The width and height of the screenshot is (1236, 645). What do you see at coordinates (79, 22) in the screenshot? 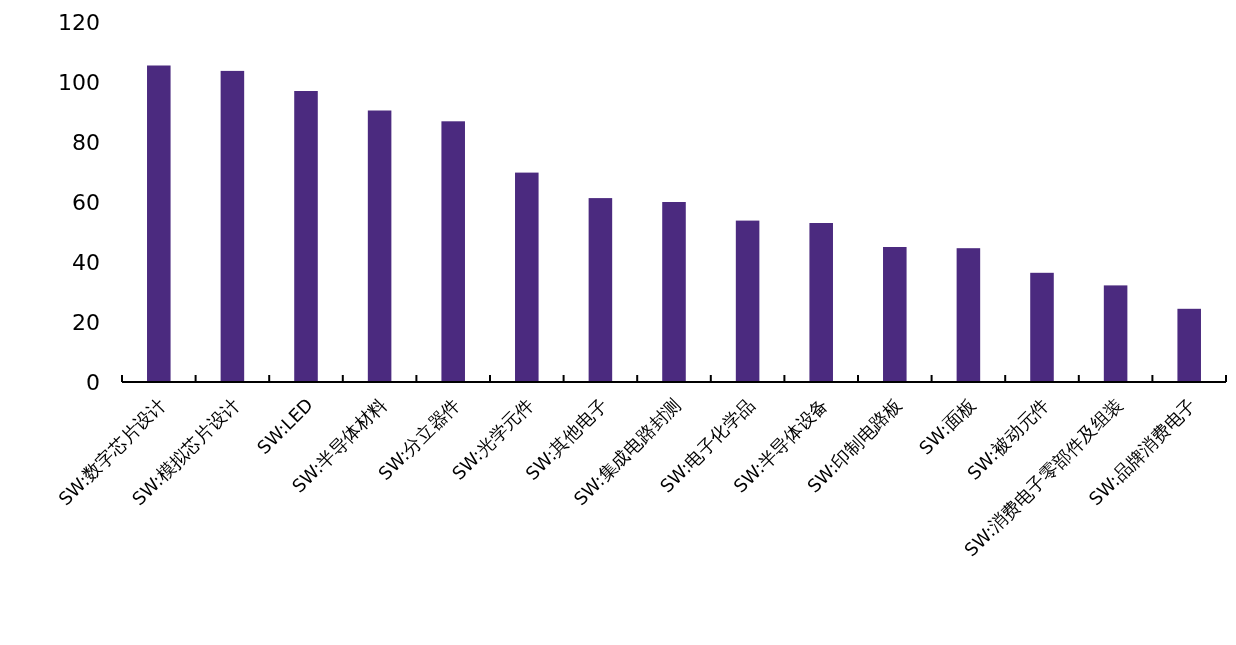
I see `y-tick-label: 120` at bounding box center [79, 22].